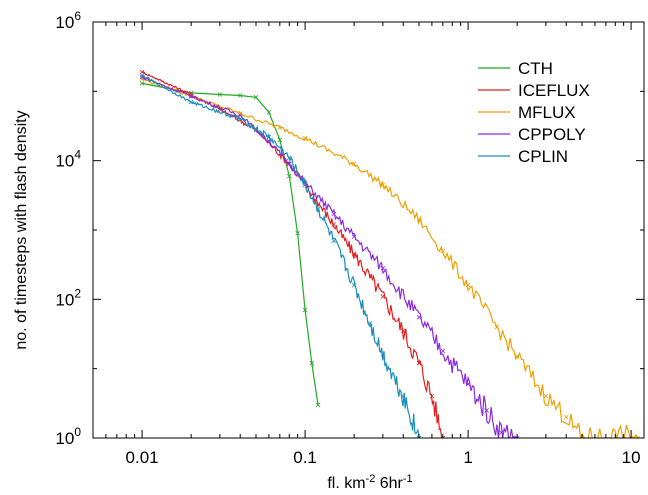  Describe the element at coordinates (21, 229) in the screenshot. I see `y-axis-label: no. of timesteps with flash density` at that location.